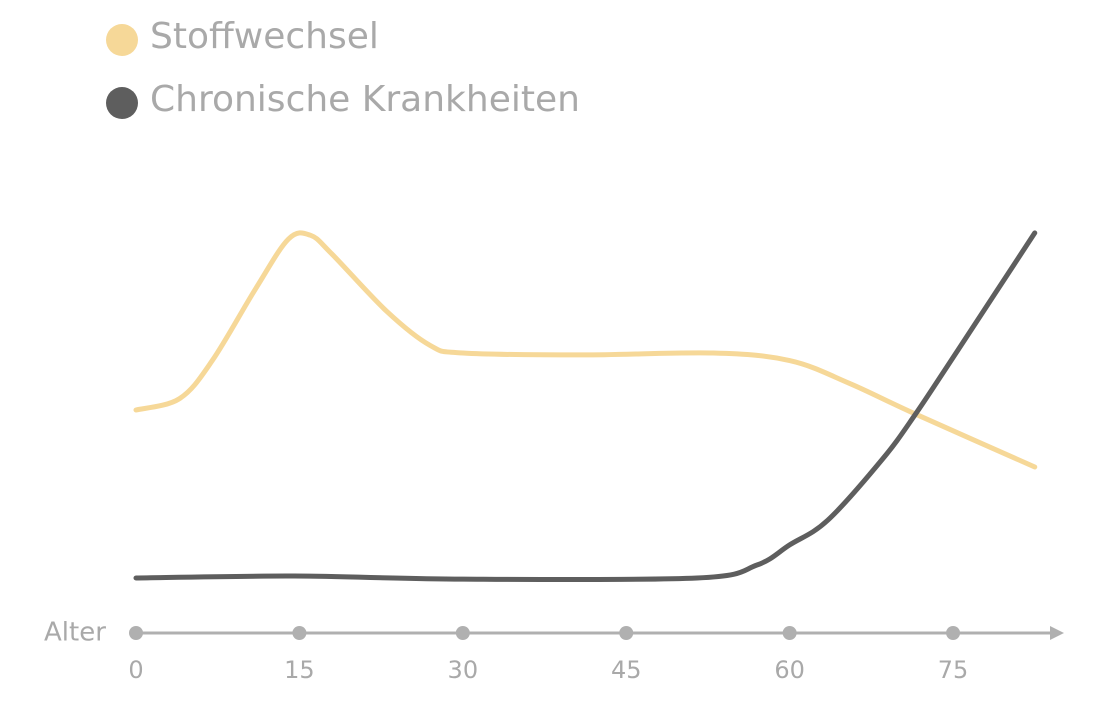  I want to click on x-tick-label: 75, so click(953, 670).